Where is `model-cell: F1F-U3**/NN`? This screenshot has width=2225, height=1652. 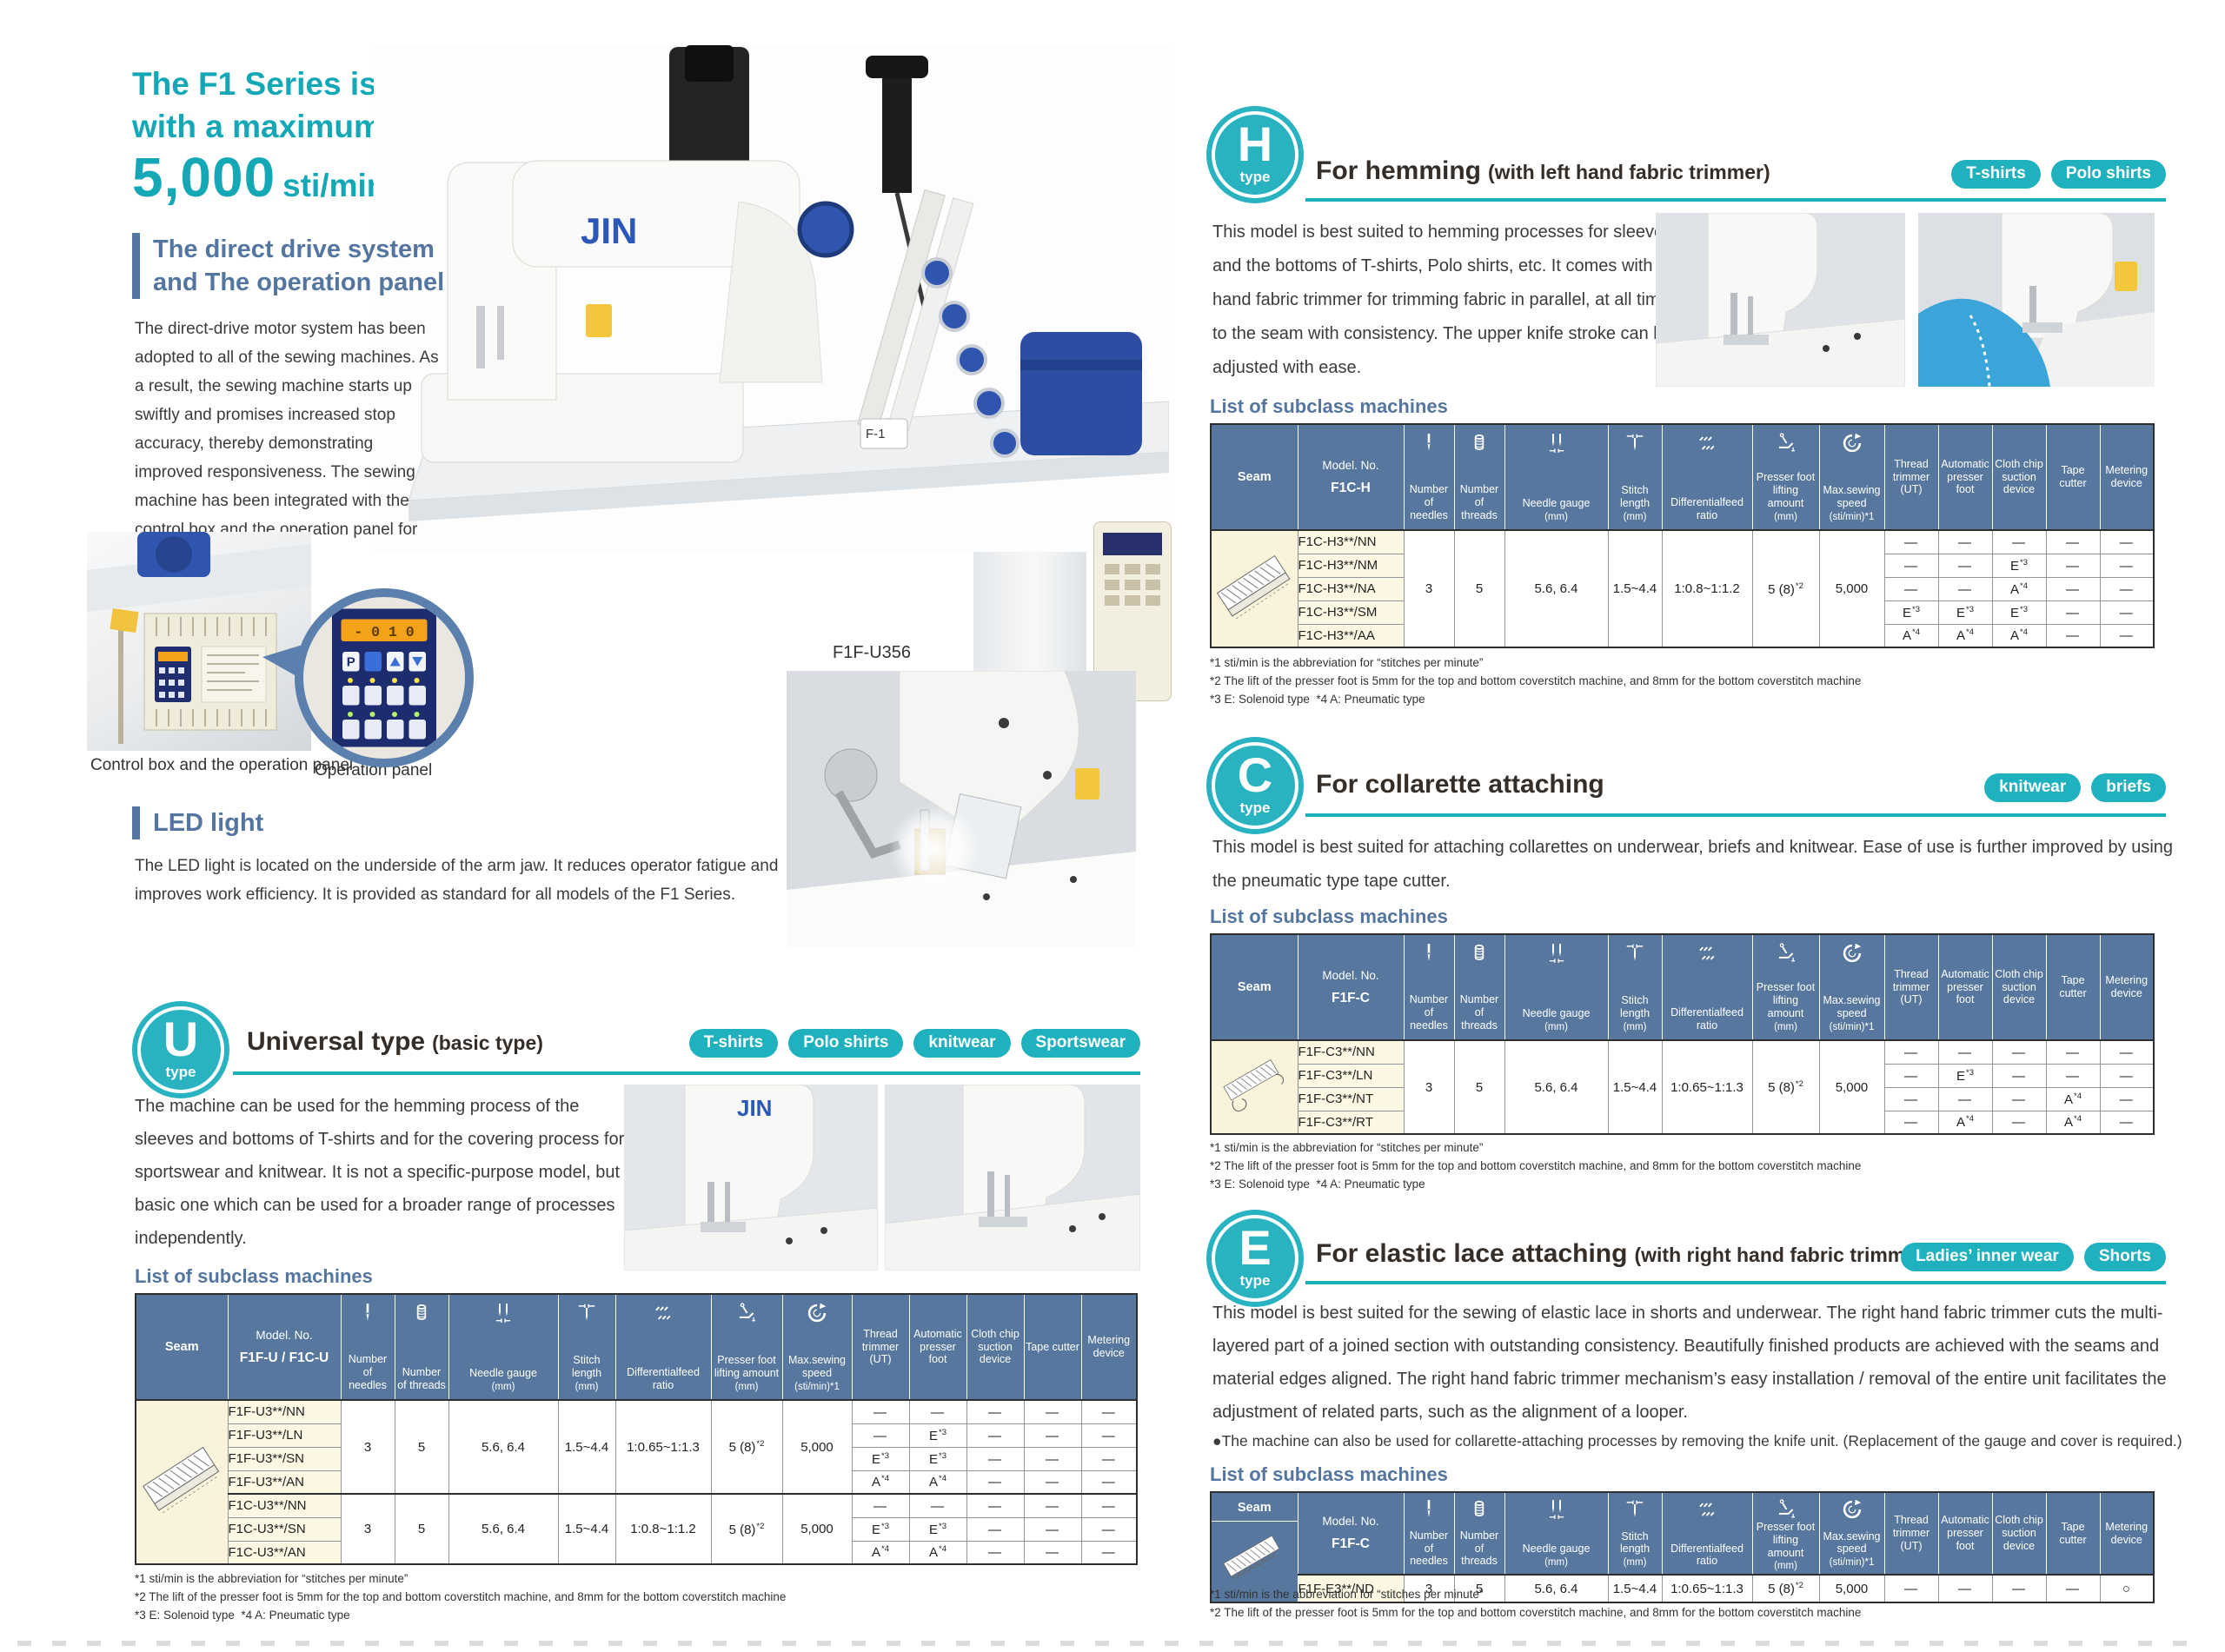 model-cell: F1F-U3**/NN is located at coordinates (285, 1411).